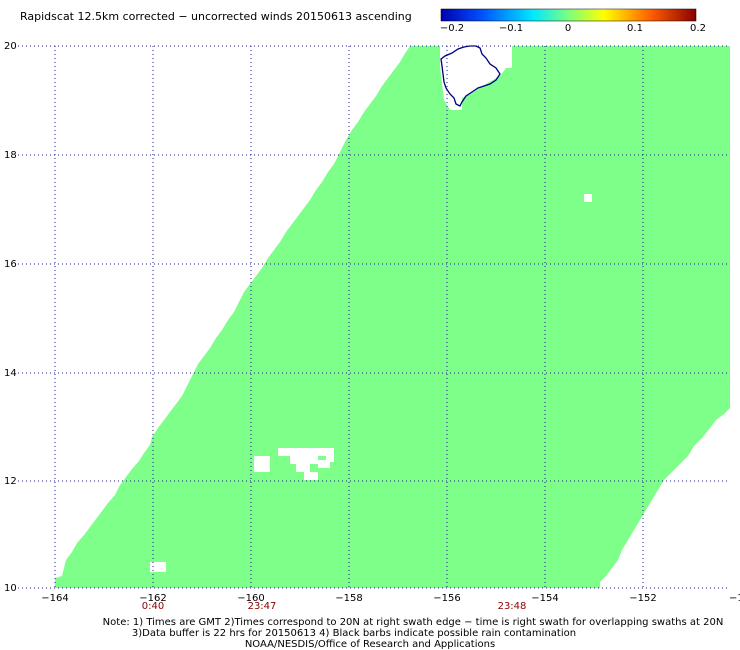 The width and height of the screenshot is (740, 650). What do you see at coordinates (152, 598) in the screenshot?
I see `lon-label-162: −162` at bounding box center [152, 598].